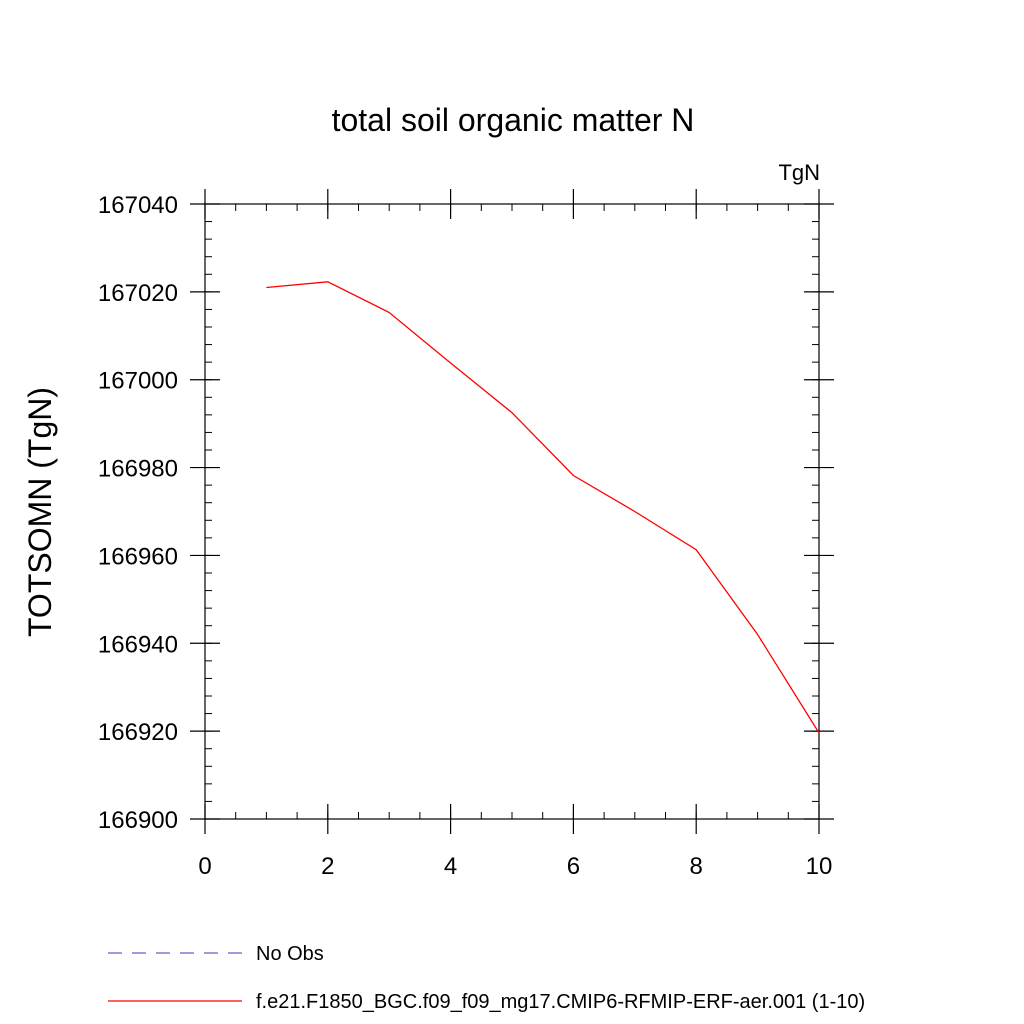 This screenshot has height=1024, width=1024. Describe the element at coordinates (696, 866) in the screenshot. I see `x-tick-label: 8` at that location.